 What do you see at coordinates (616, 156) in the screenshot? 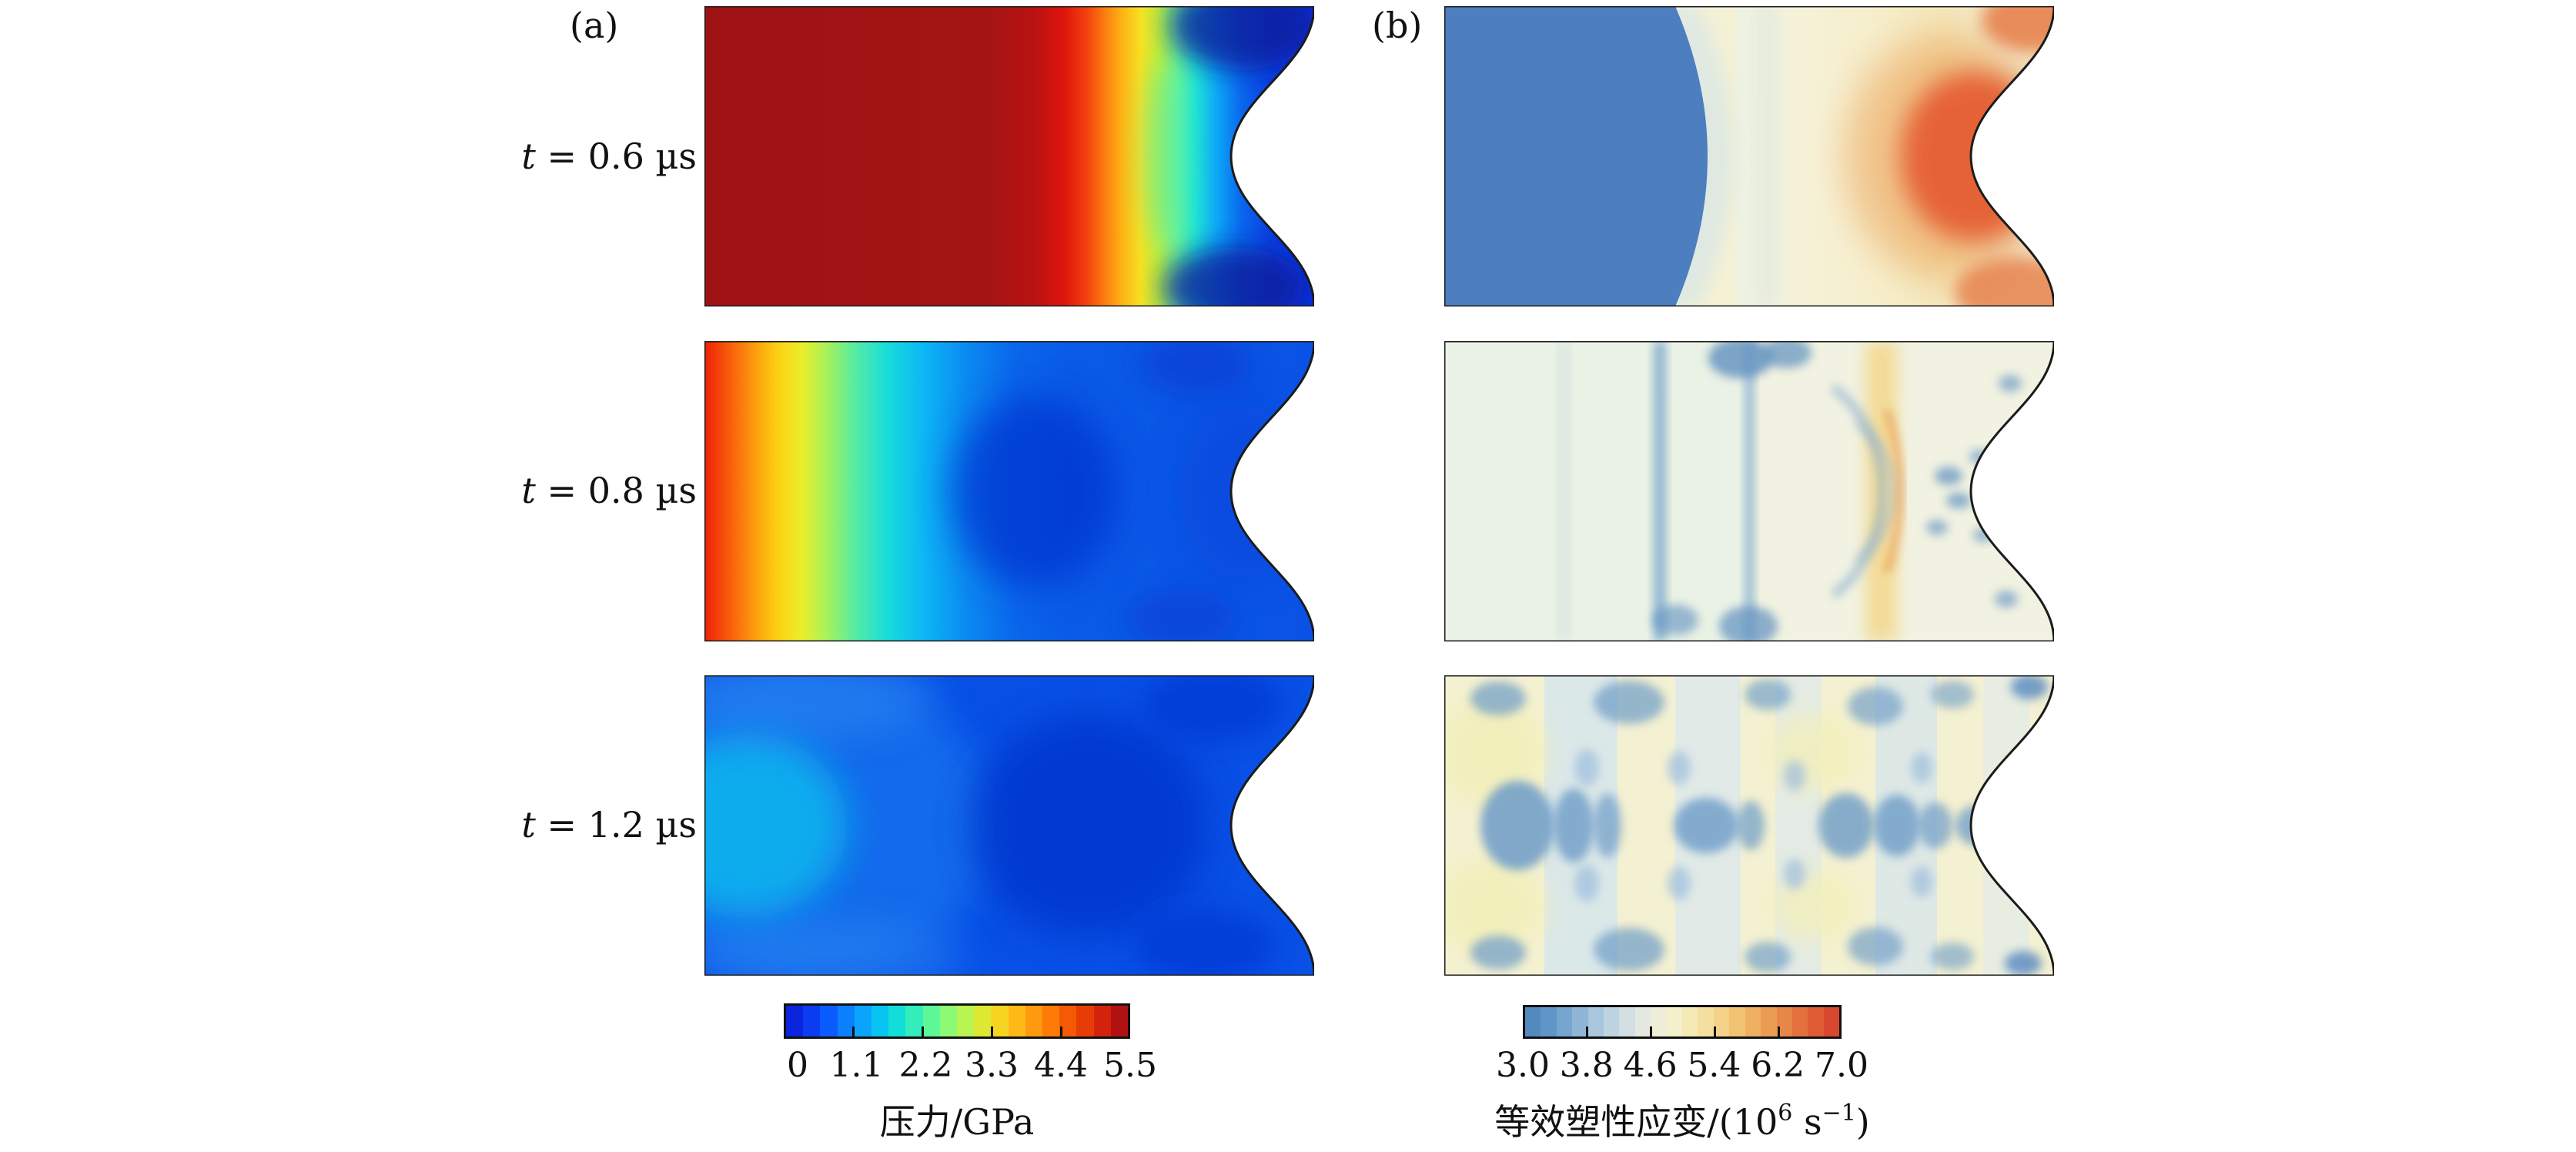
I see `time-value: = 0.6 µs` at bounding box center [616, 156].